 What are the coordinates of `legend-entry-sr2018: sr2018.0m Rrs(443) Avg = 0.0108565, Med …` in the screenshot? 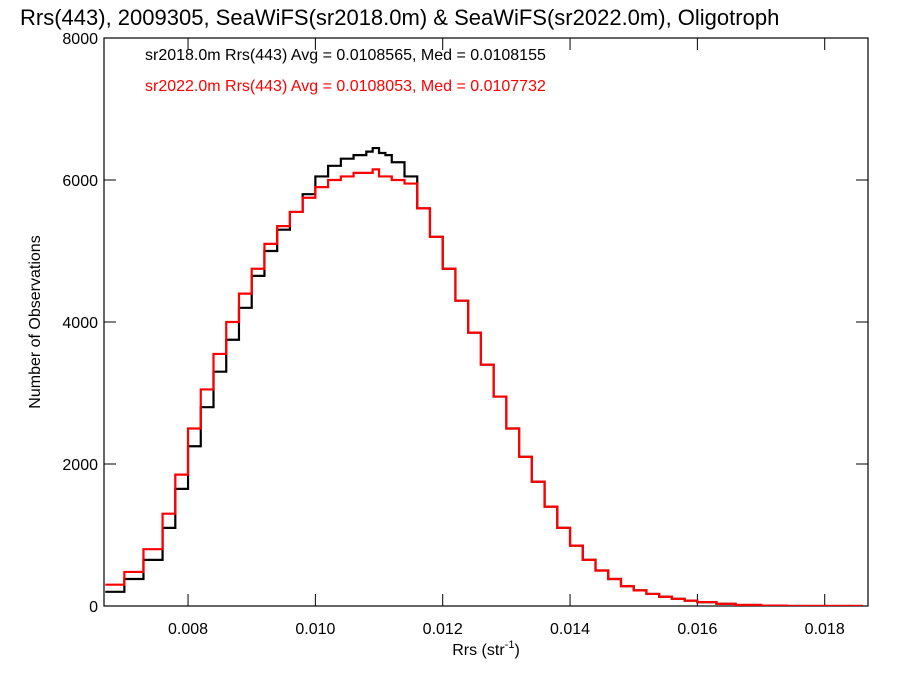 It's located at (345, 55).